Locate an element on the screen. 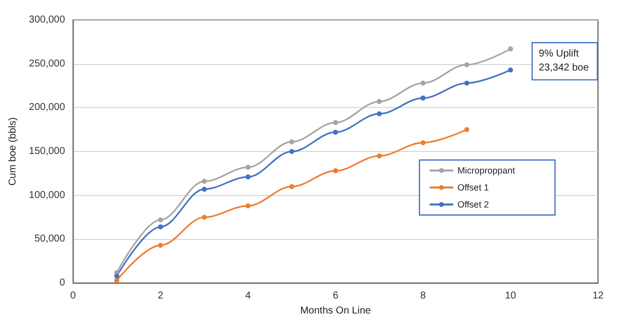 The height and width of the screenshot is (328, 620). y-tick-label: 50,000 is located at coordinates (50, 239).